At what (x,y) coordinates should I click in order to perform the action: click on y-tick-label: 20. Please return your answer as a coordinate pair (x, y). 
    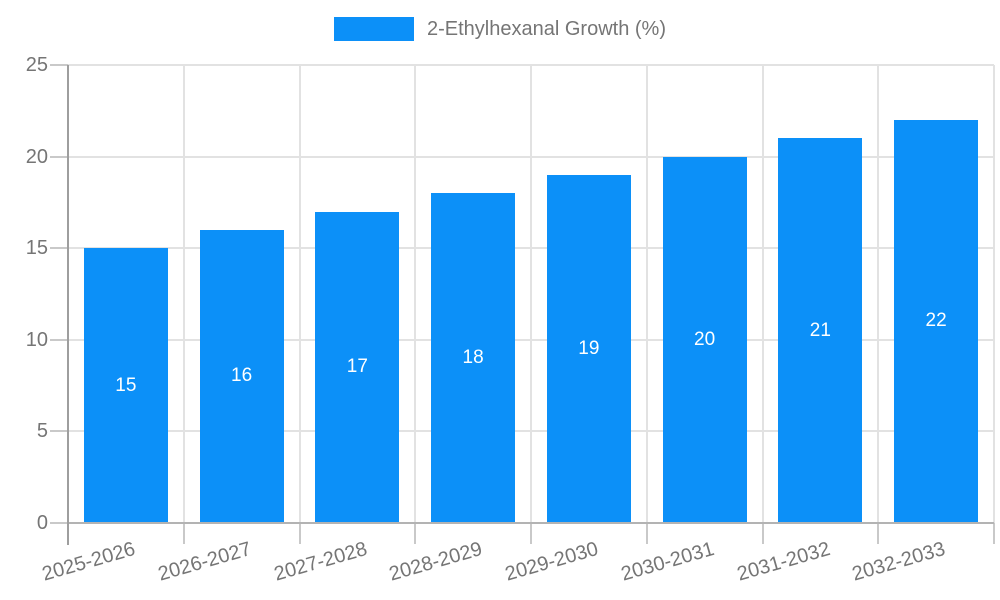
    Looking at the image, I should click on (36, 156).